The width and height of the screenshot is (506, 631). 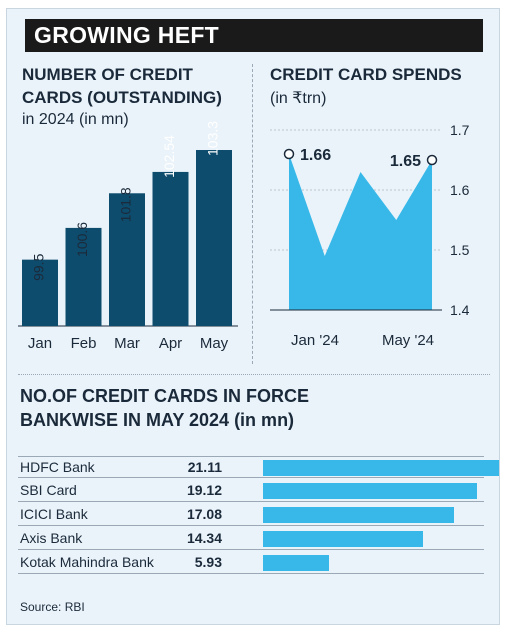 I want to click on y-tick-label: 1.6, so click(x=460, y=190).